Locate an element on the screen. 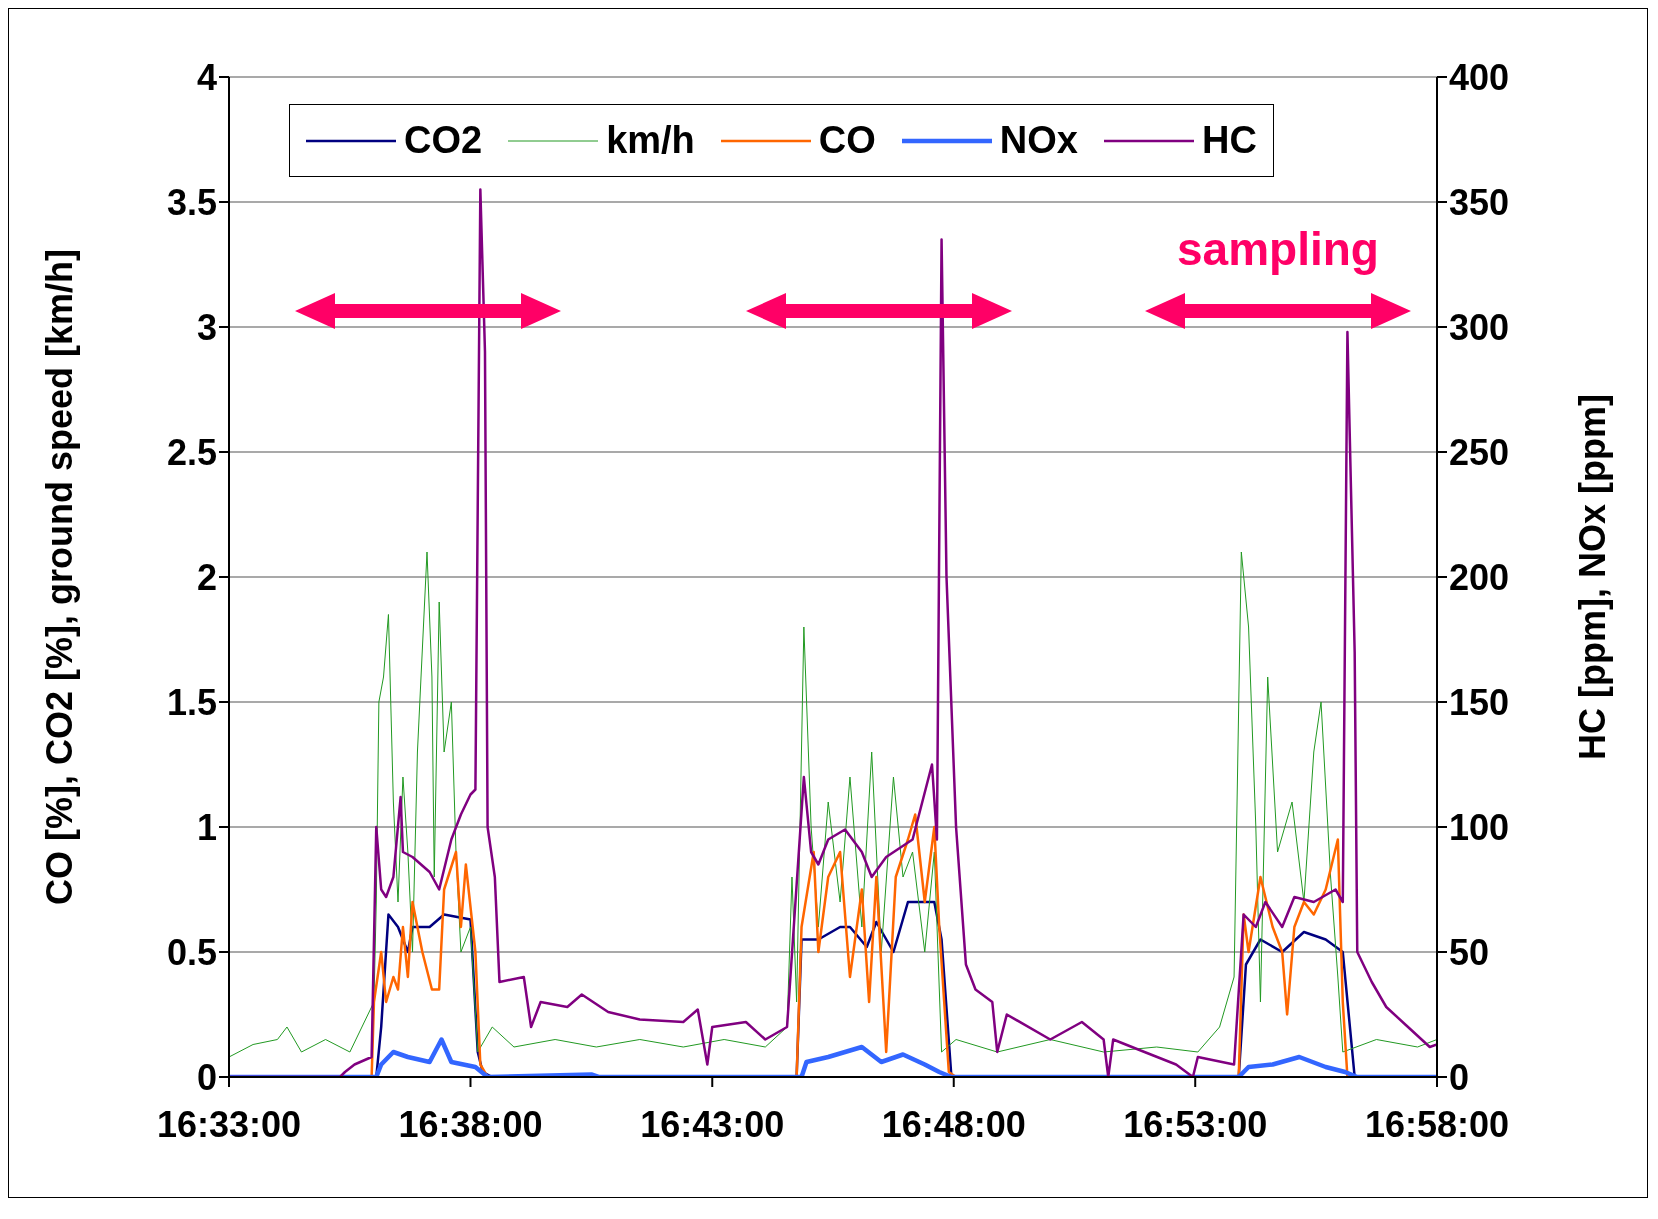 Image resolution: width=1658 pixels, height=1219 pixels. y2-tick-label: 250 is located at coordinates (1479, 452).